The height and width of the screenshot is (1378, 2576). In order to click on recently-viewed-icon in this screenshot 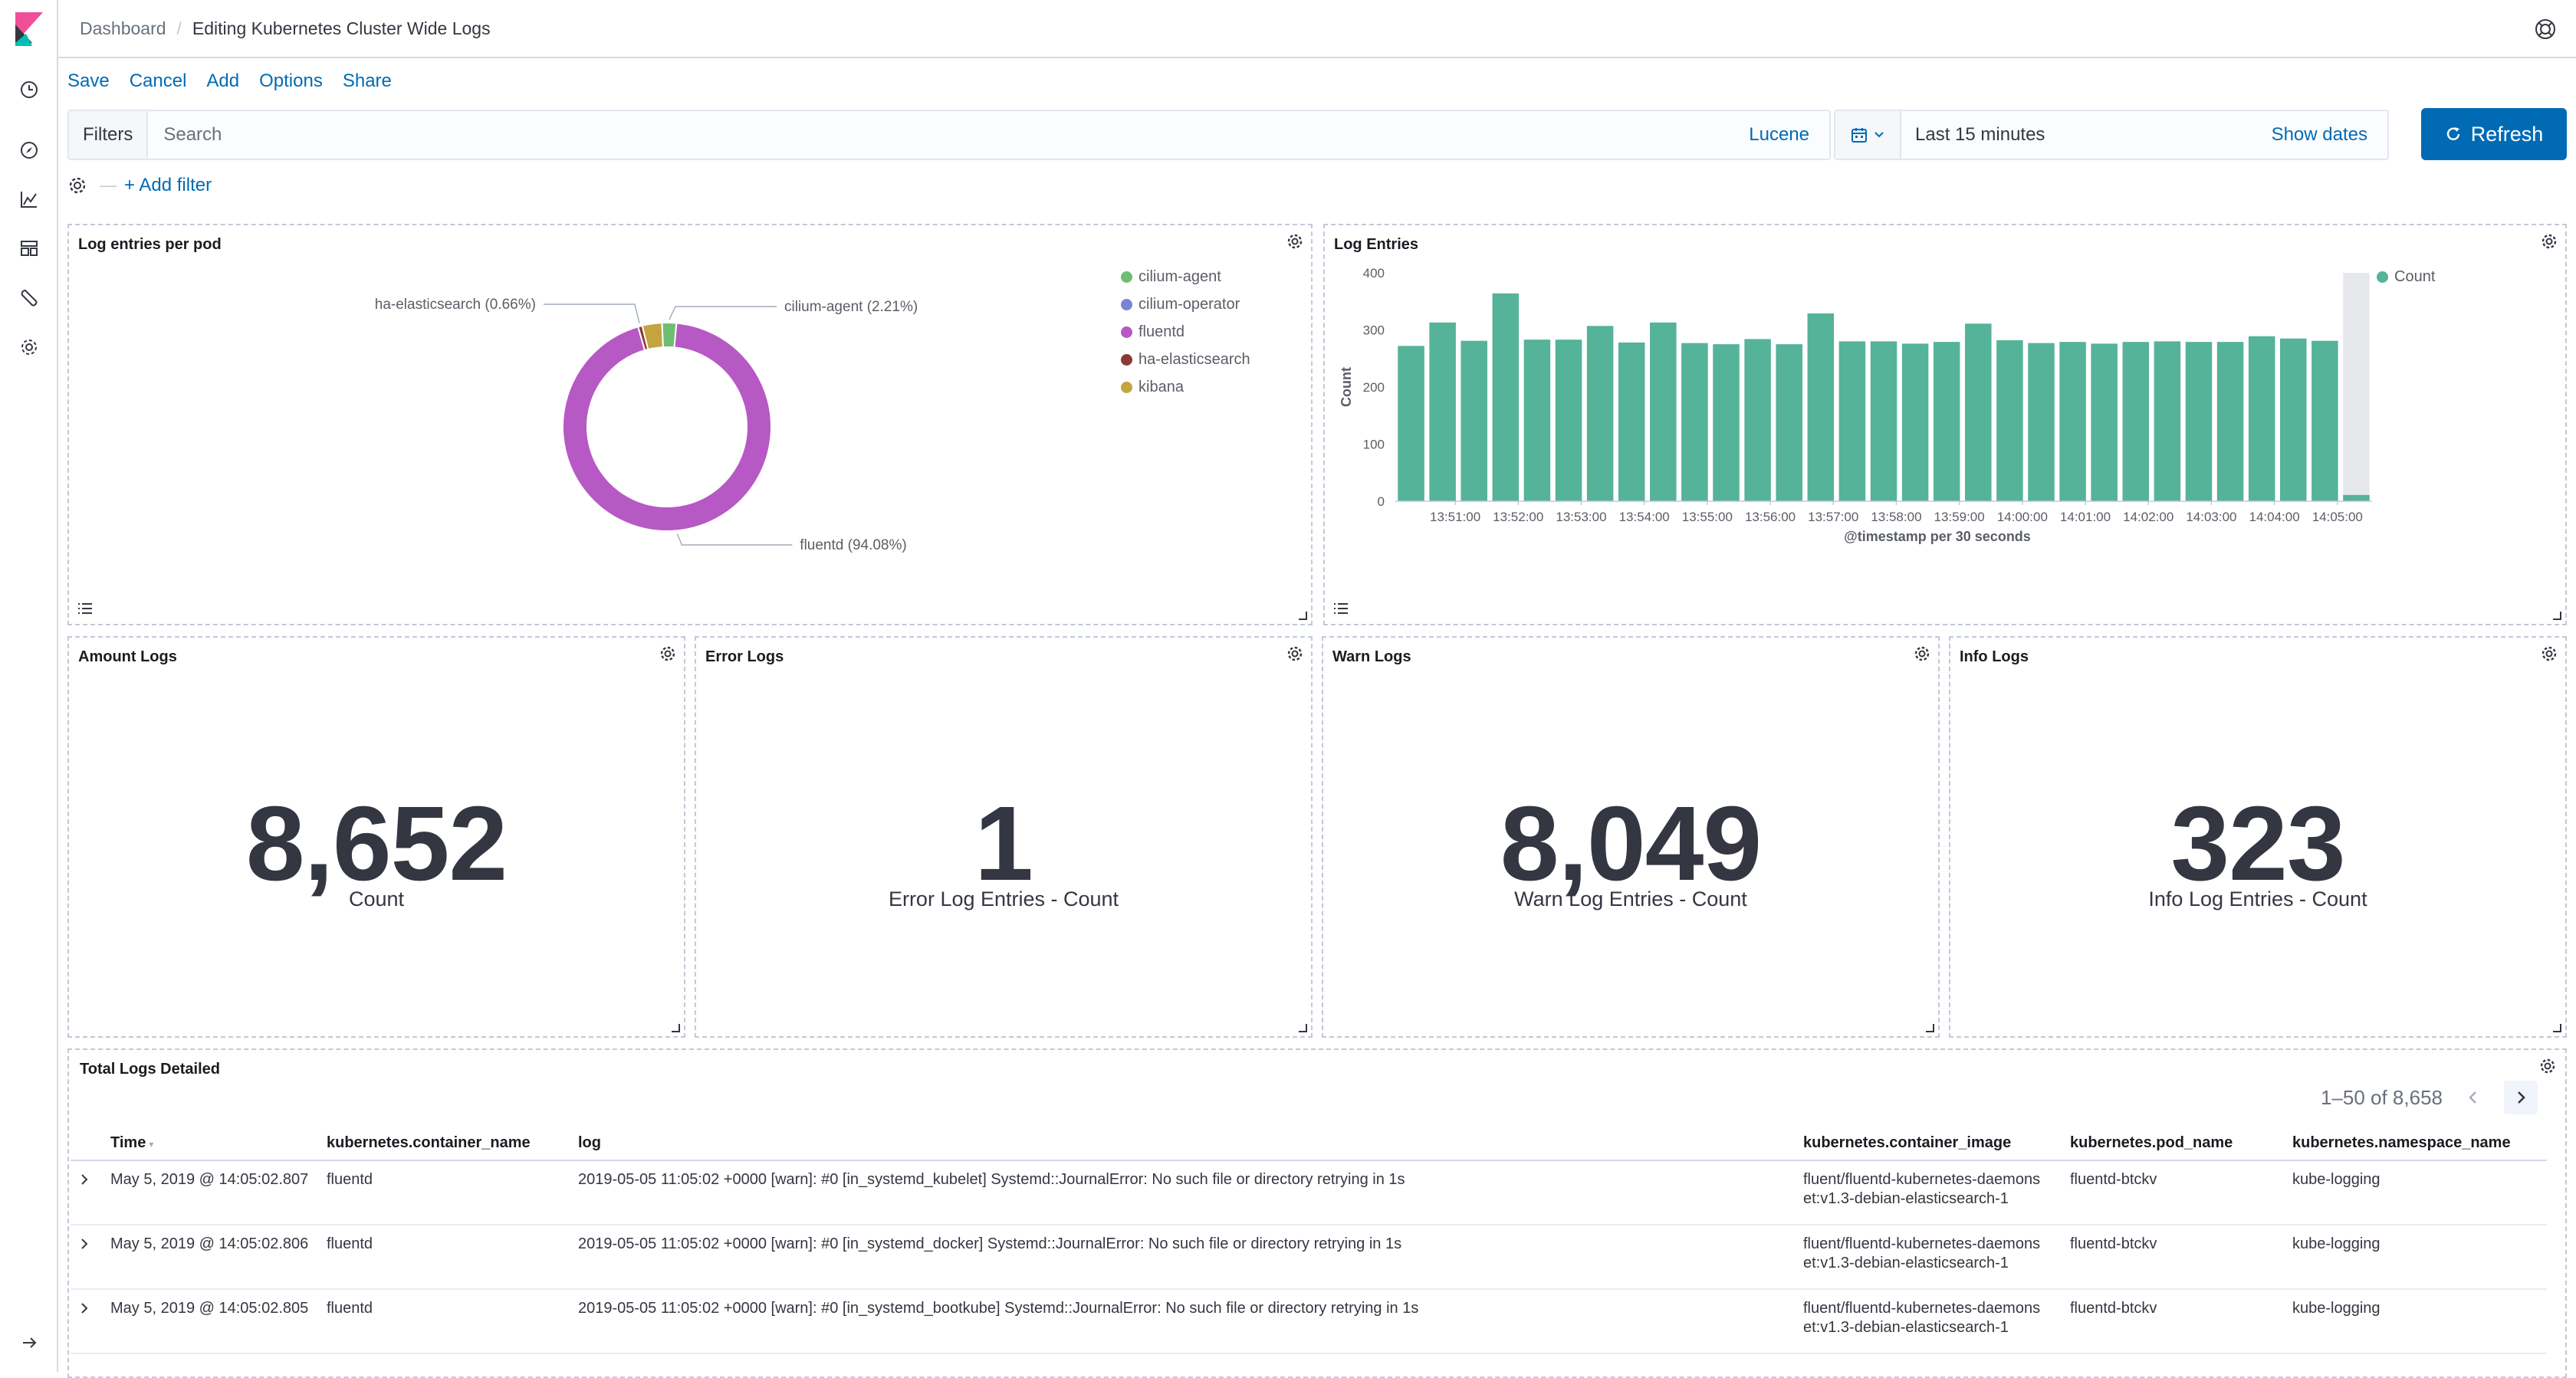, I will do `click(29, 89)`.